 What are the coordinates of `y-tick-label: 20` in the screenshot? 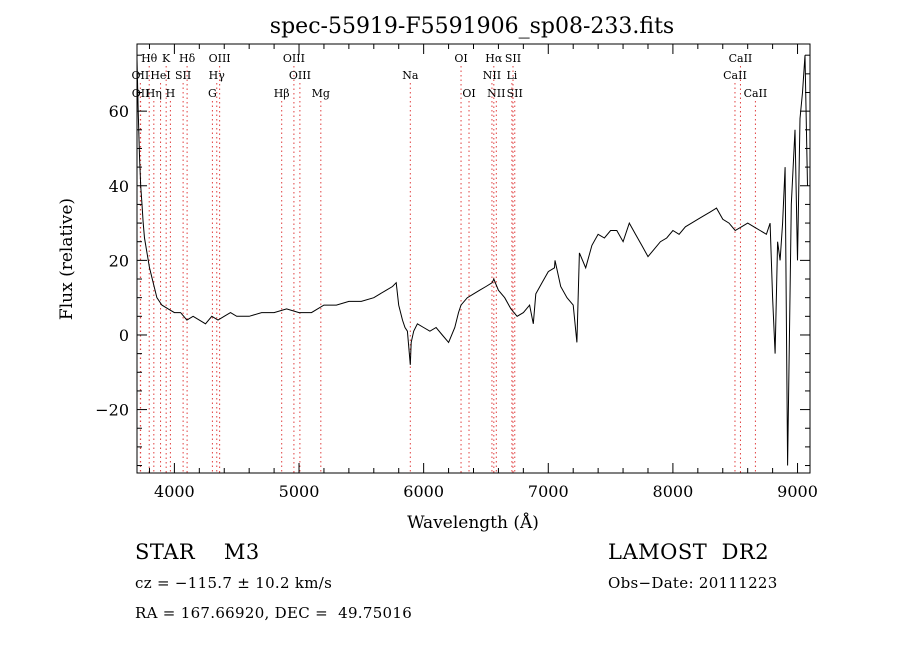 It's located at (119, 260).